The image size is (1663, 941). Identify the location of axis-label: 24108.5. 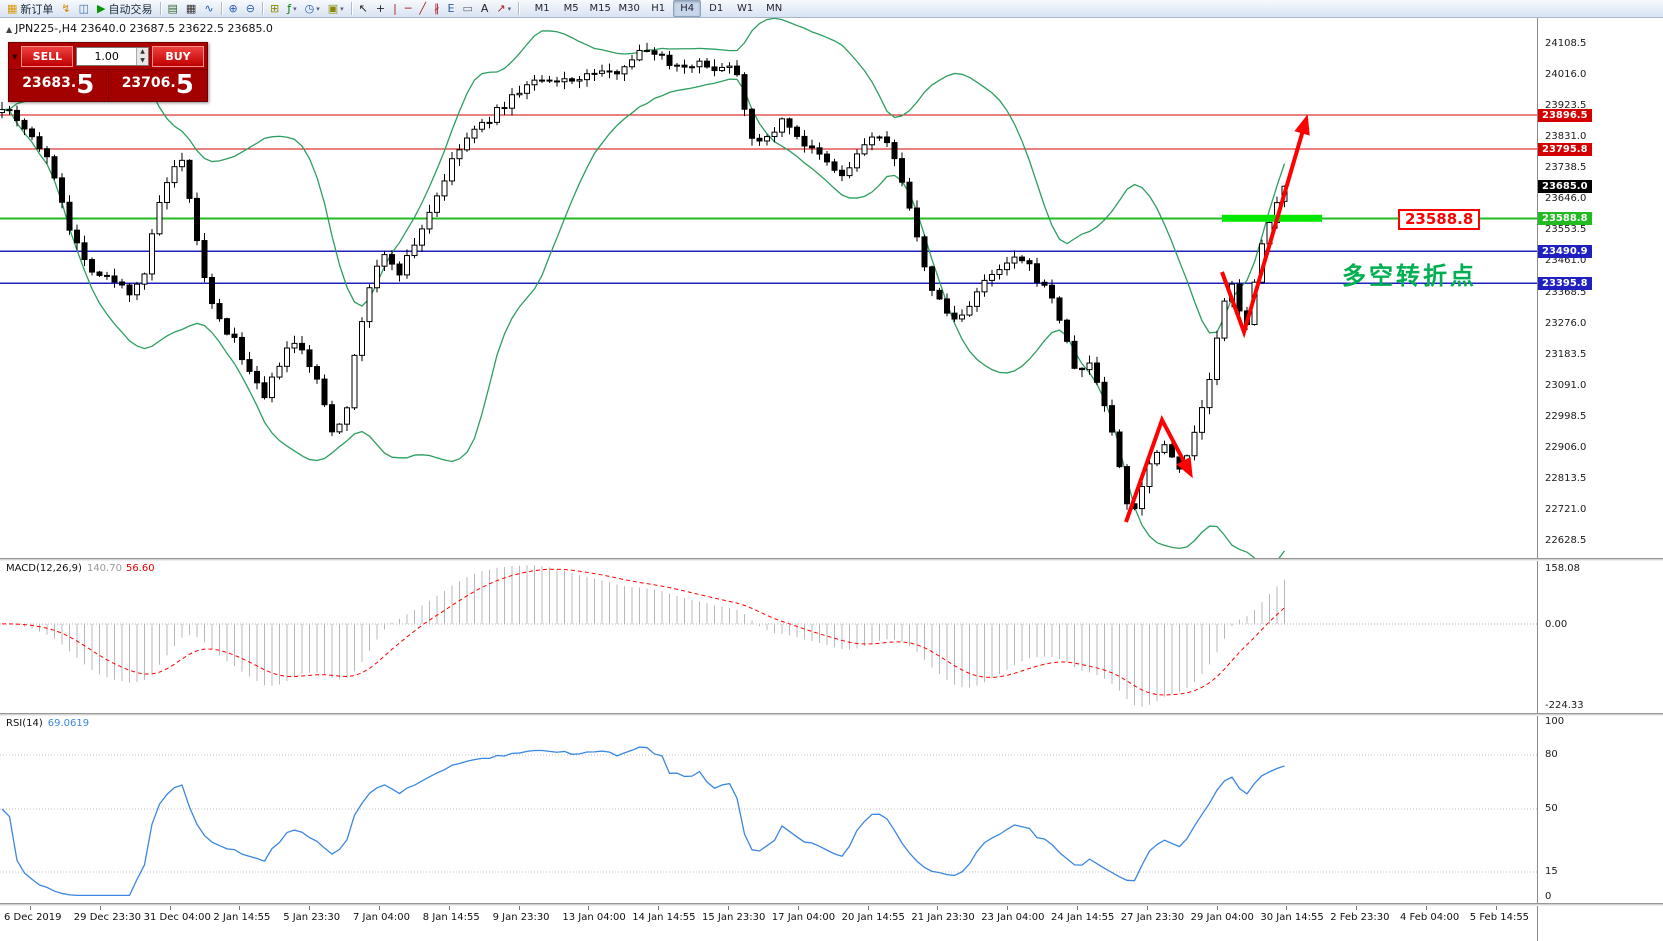
(1566, 43).